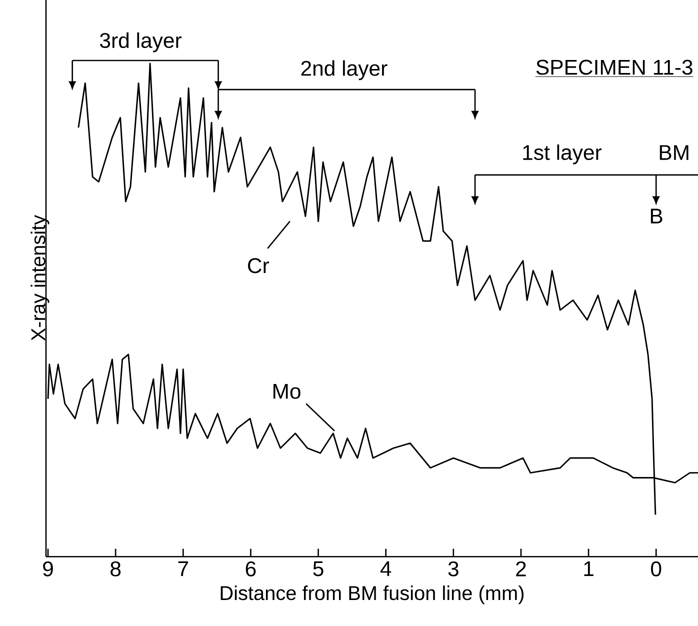 The image size is (698, 626). I want to click on x-tick-label: 5, so click(318, 568).